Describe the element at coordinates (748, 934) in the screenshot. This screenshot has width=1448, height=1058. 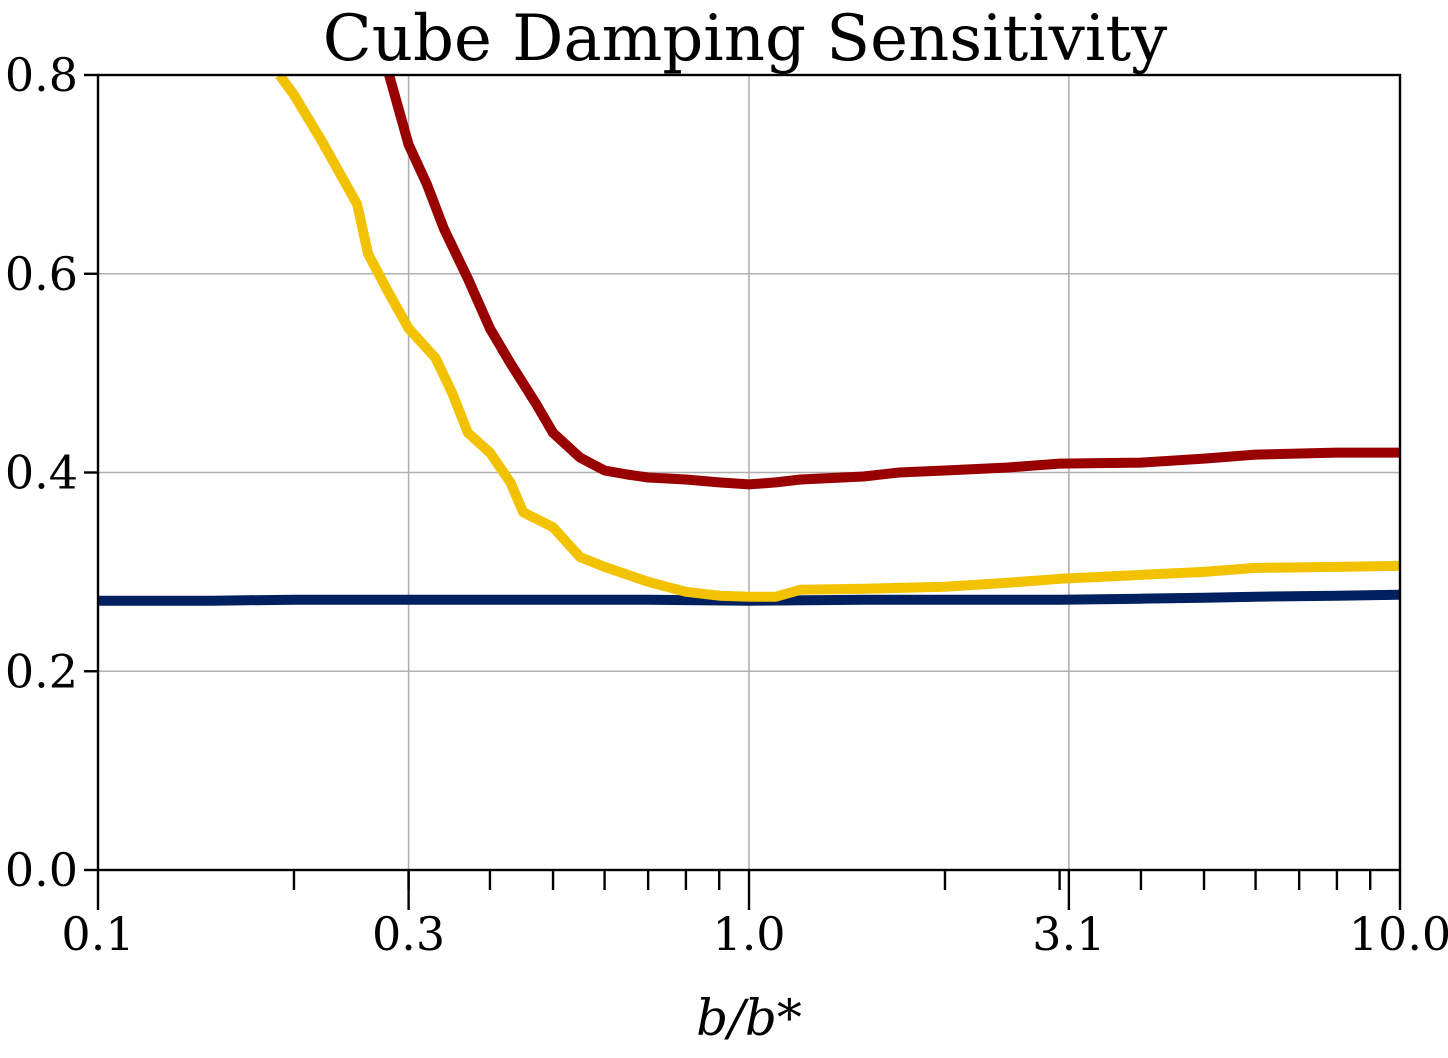
I see `x-tick-label: 1.0` at that location.